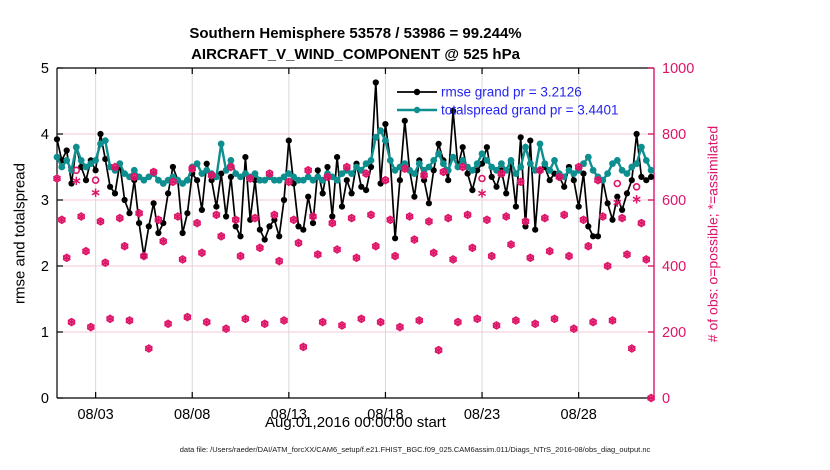  I want to click on y-left-tick-label: 2, so click(45, 267).